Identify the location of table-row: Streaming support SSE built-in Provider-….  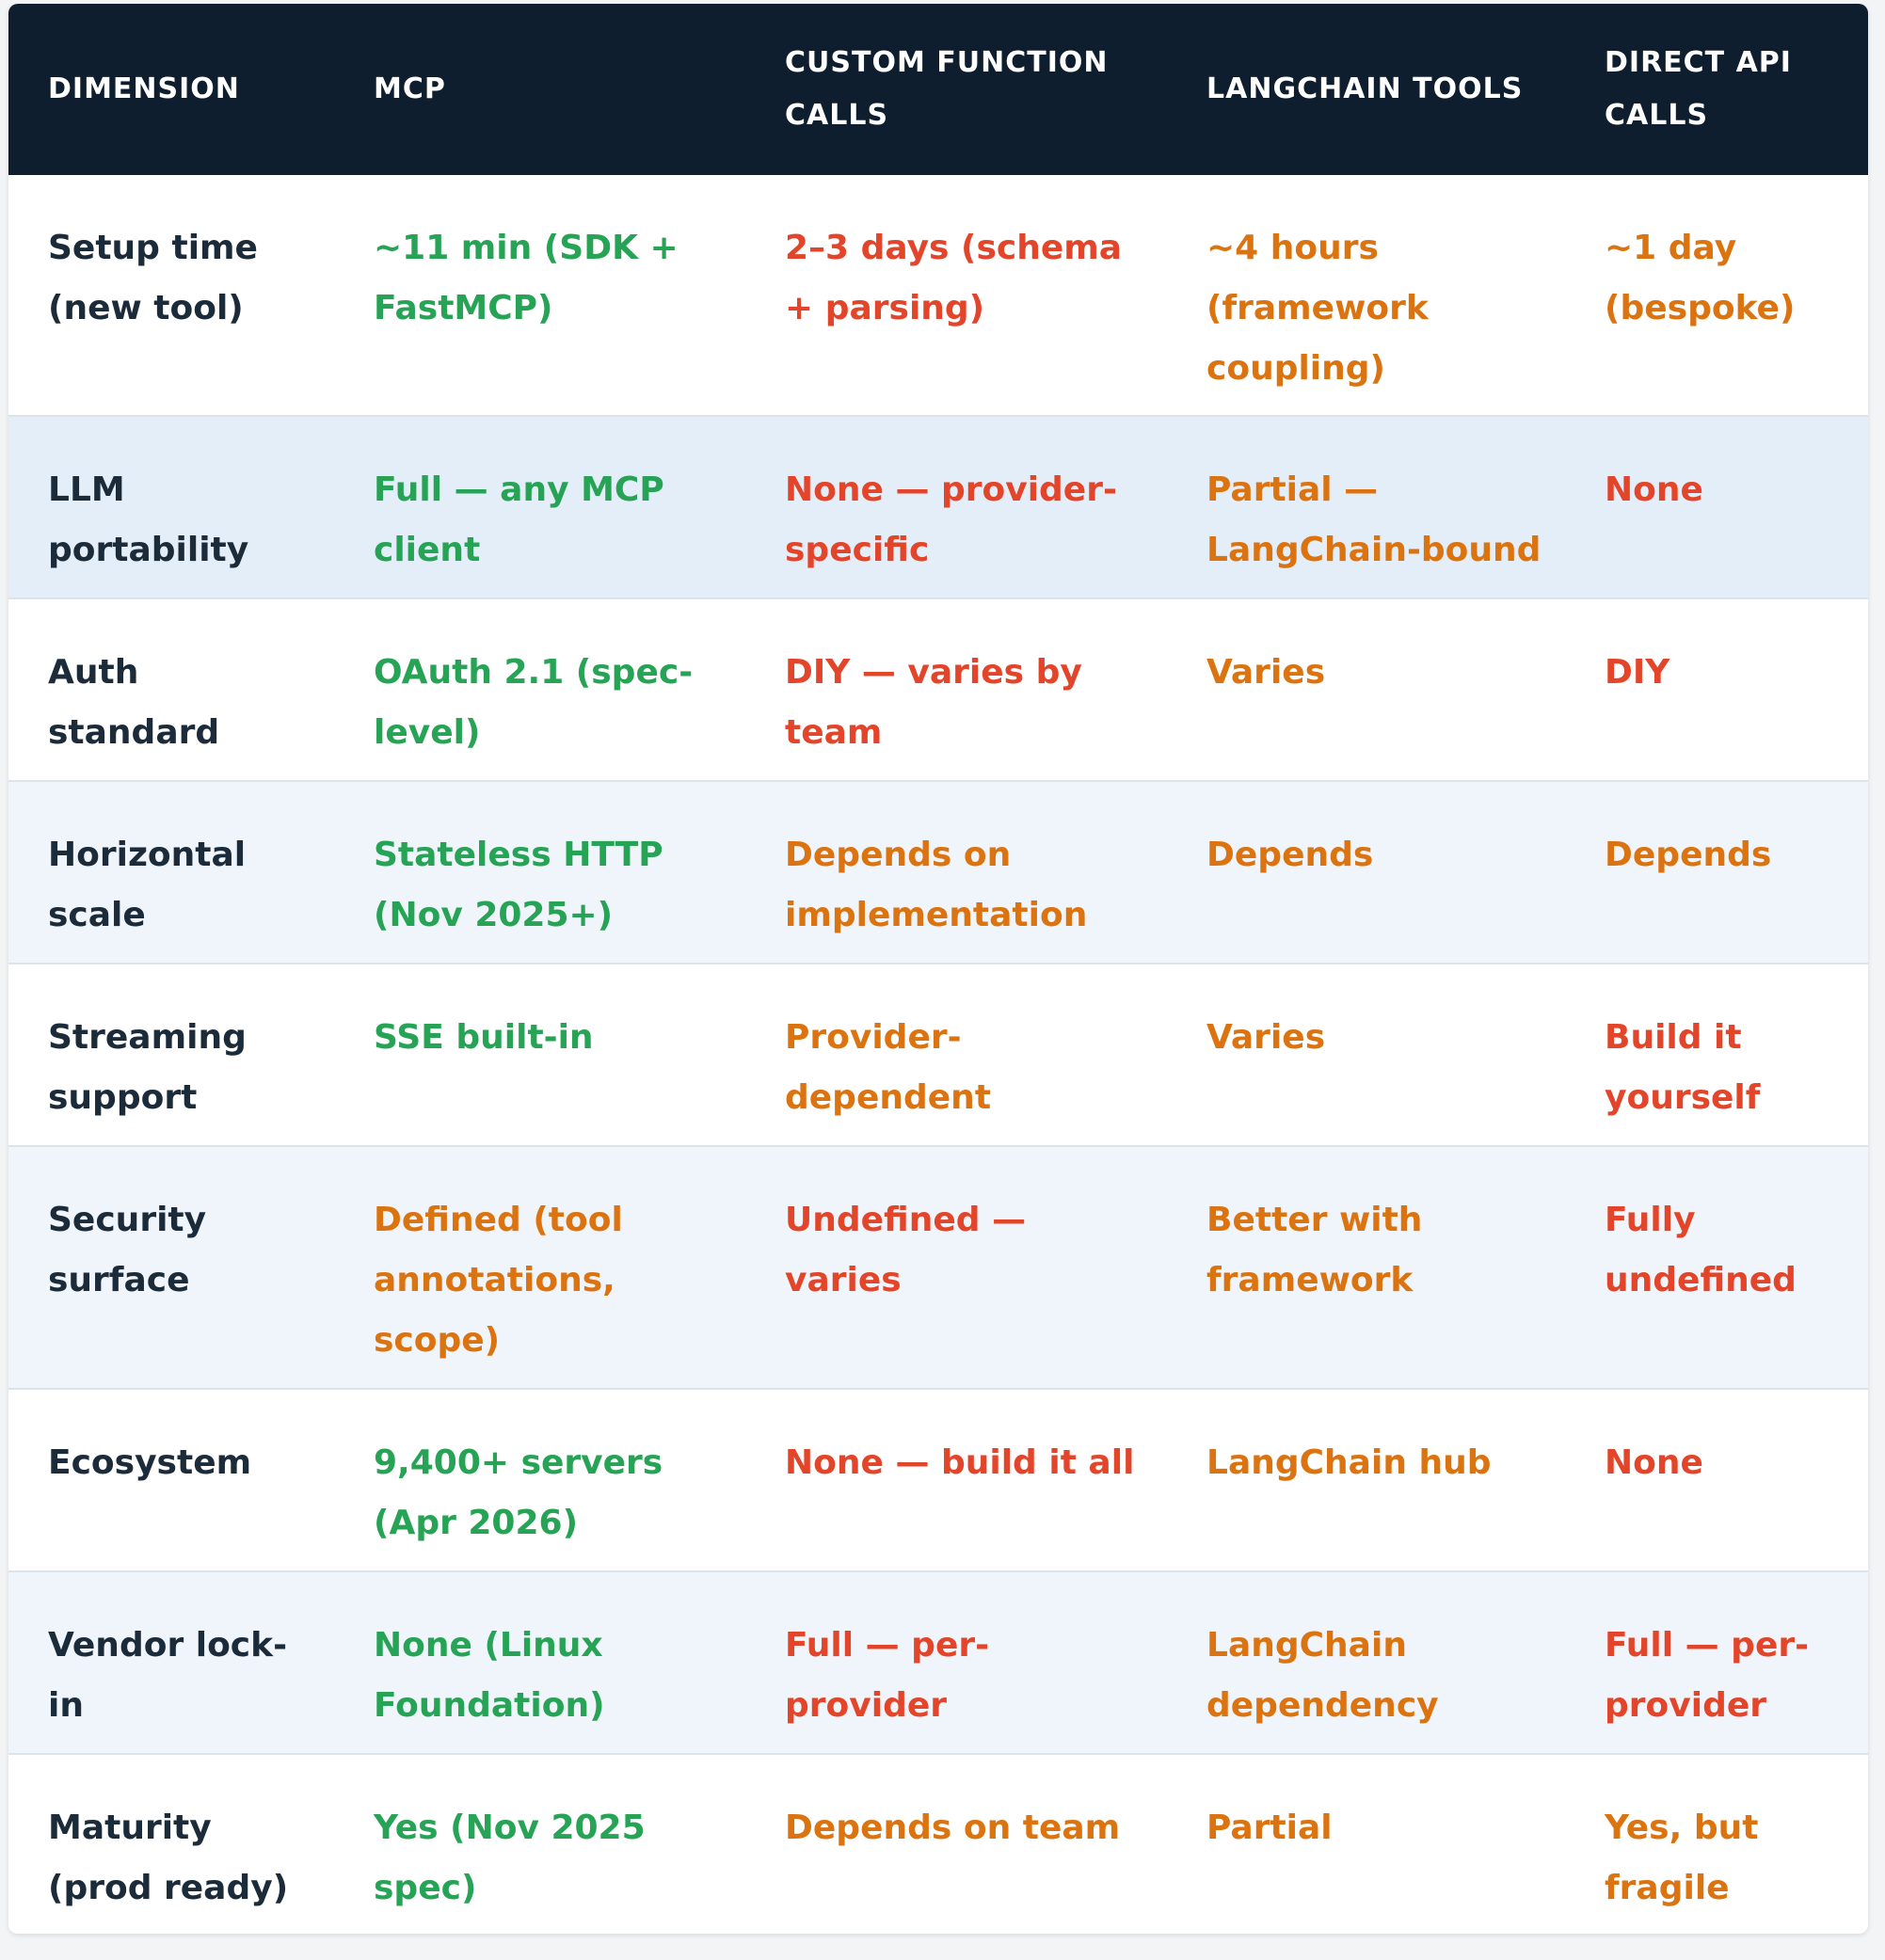
(938, 1054).